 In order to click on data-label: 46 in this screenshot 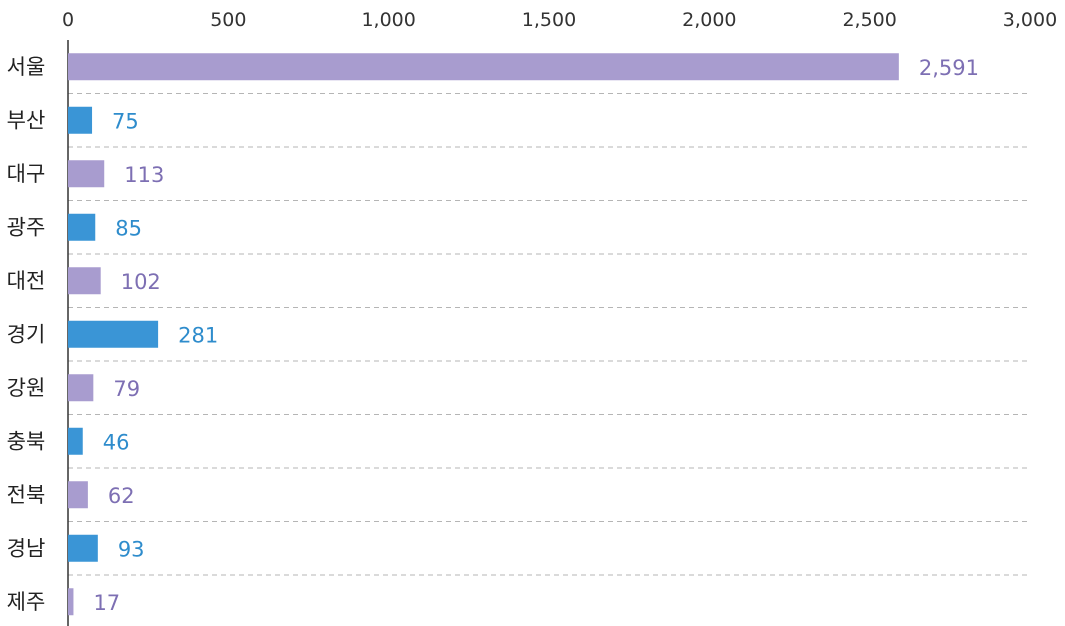, I will do `click(116, 442)`.